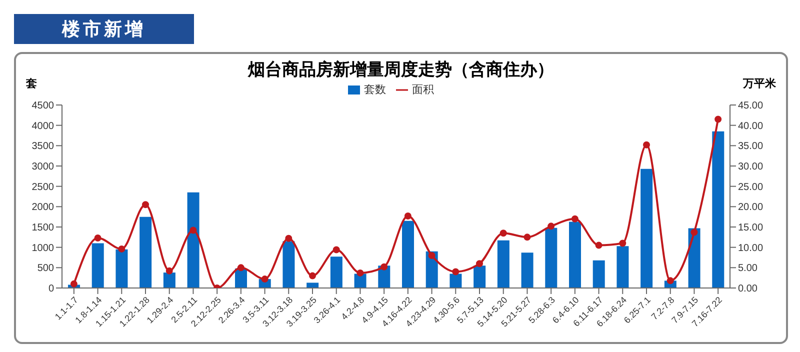 Image resolution: width=800 pixels, height=352 pixels. What do you see at coordinates (31, 83) in the screenshot?
I see `y-axis-title: 套` at bounding box center [31, 83].